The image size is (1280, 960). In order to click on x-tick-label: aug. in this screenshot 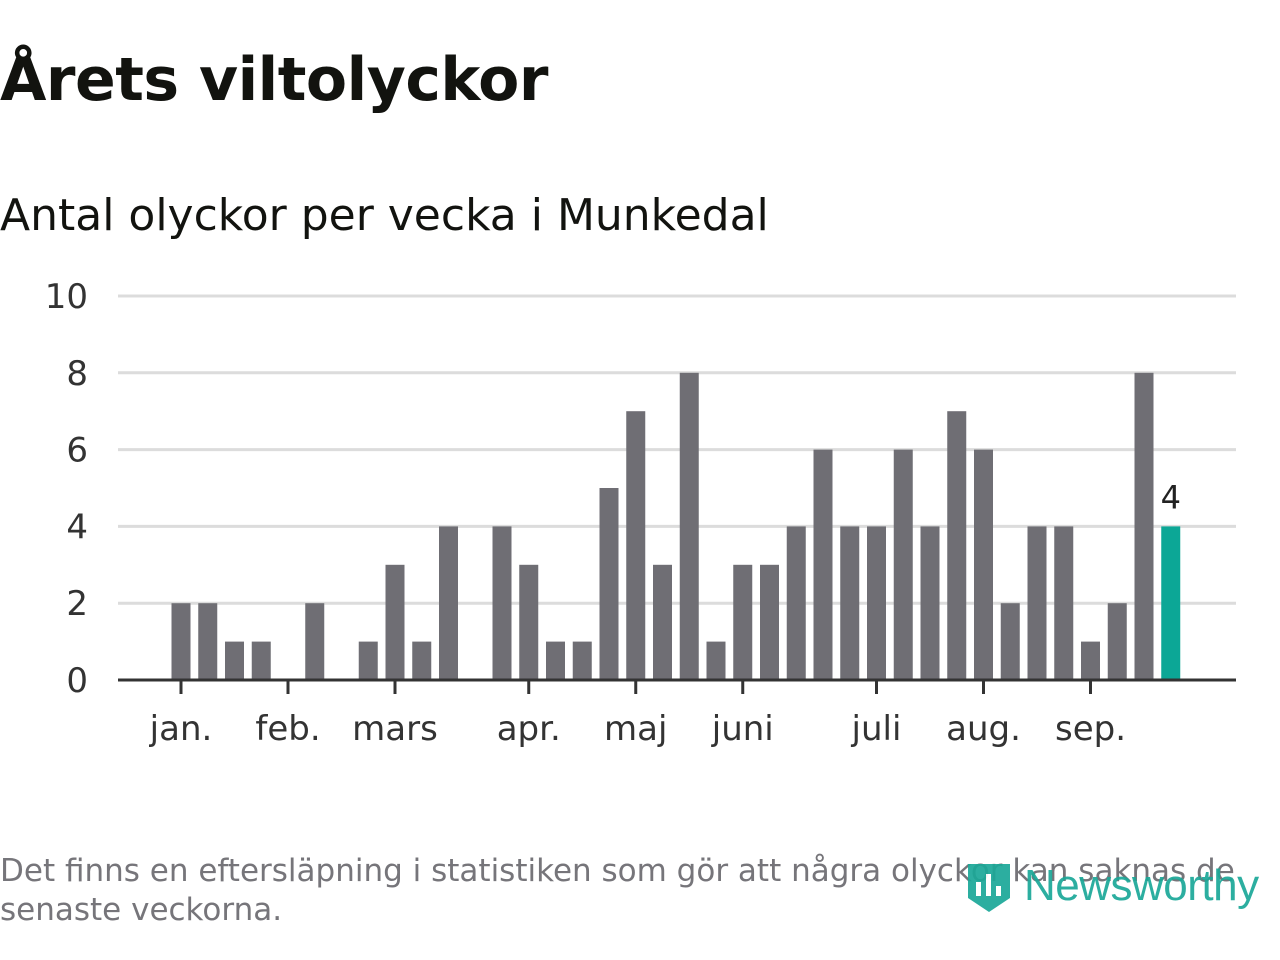, I will do `click(983, 729)`.